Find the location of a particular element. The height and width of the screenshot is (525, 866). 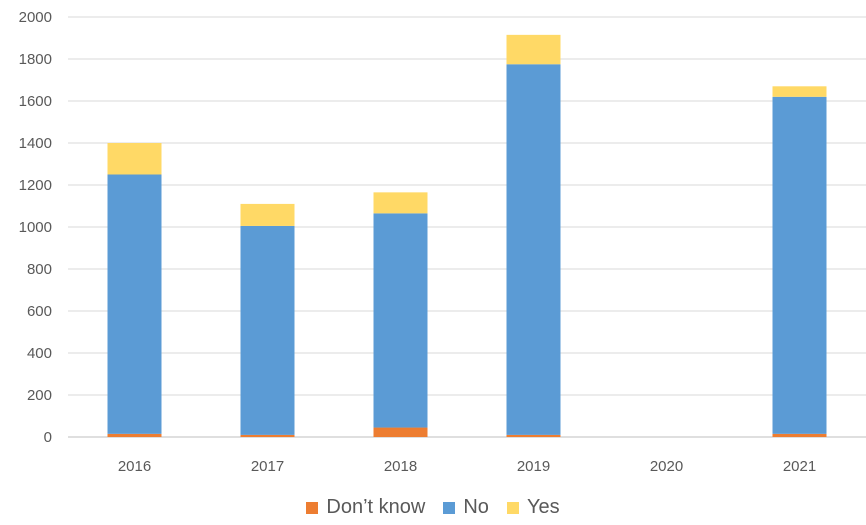

bar-segment-yes-2017 is located at coordinates (267, 214).